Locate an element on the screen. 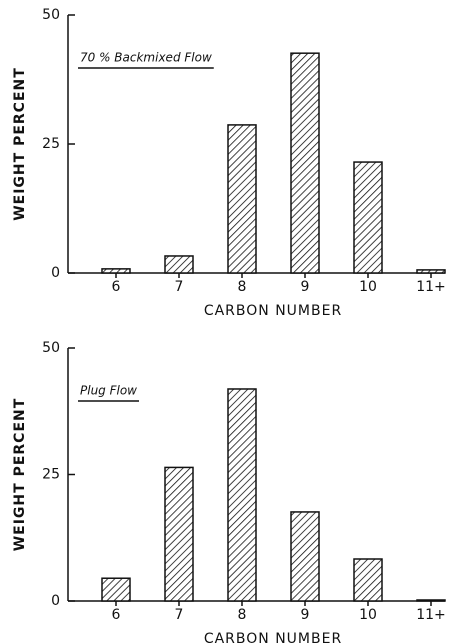 This screenshot has width=449, height=644. annotation: 70 % Backmixed Flow is located at coordinates (146, 58).